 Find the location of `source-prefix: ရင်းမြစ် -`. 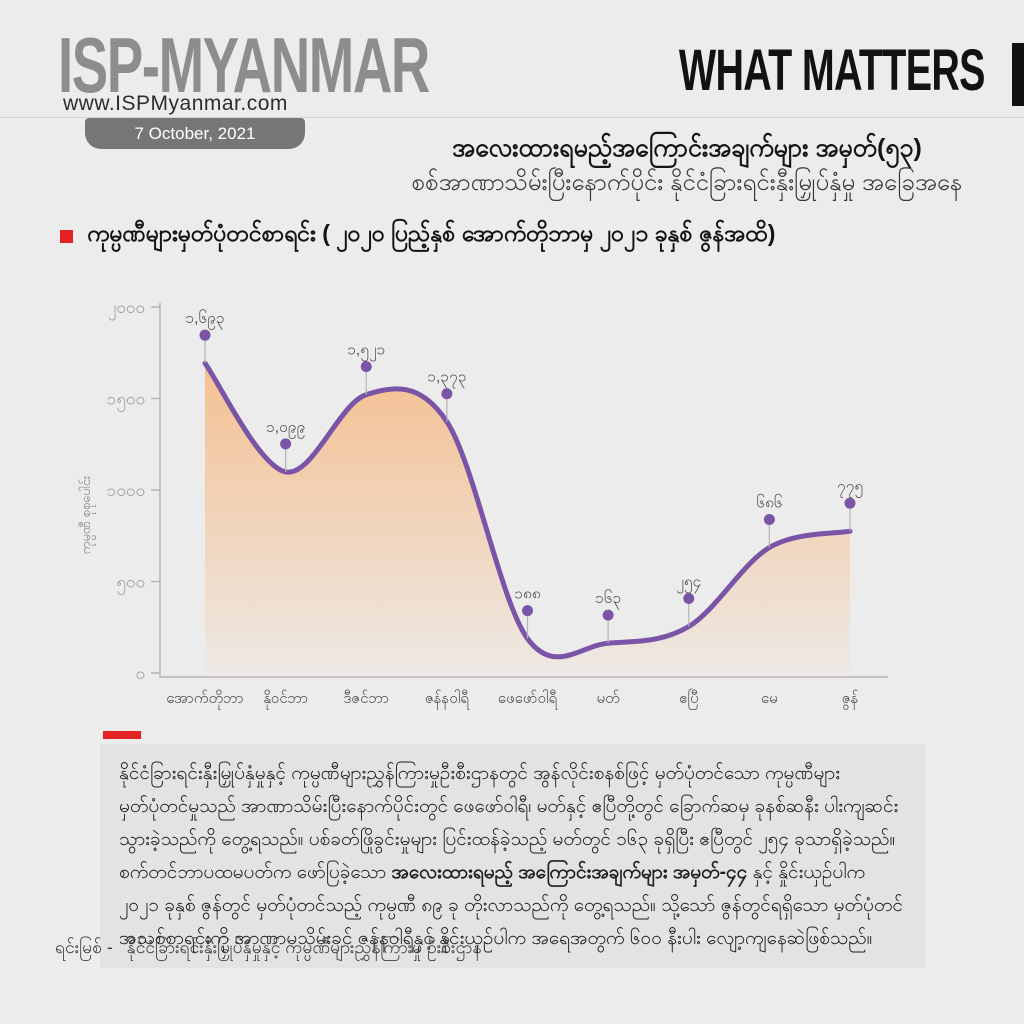

source-prefix: ရင်းမြစ် - is located at coordinates (84, 947).